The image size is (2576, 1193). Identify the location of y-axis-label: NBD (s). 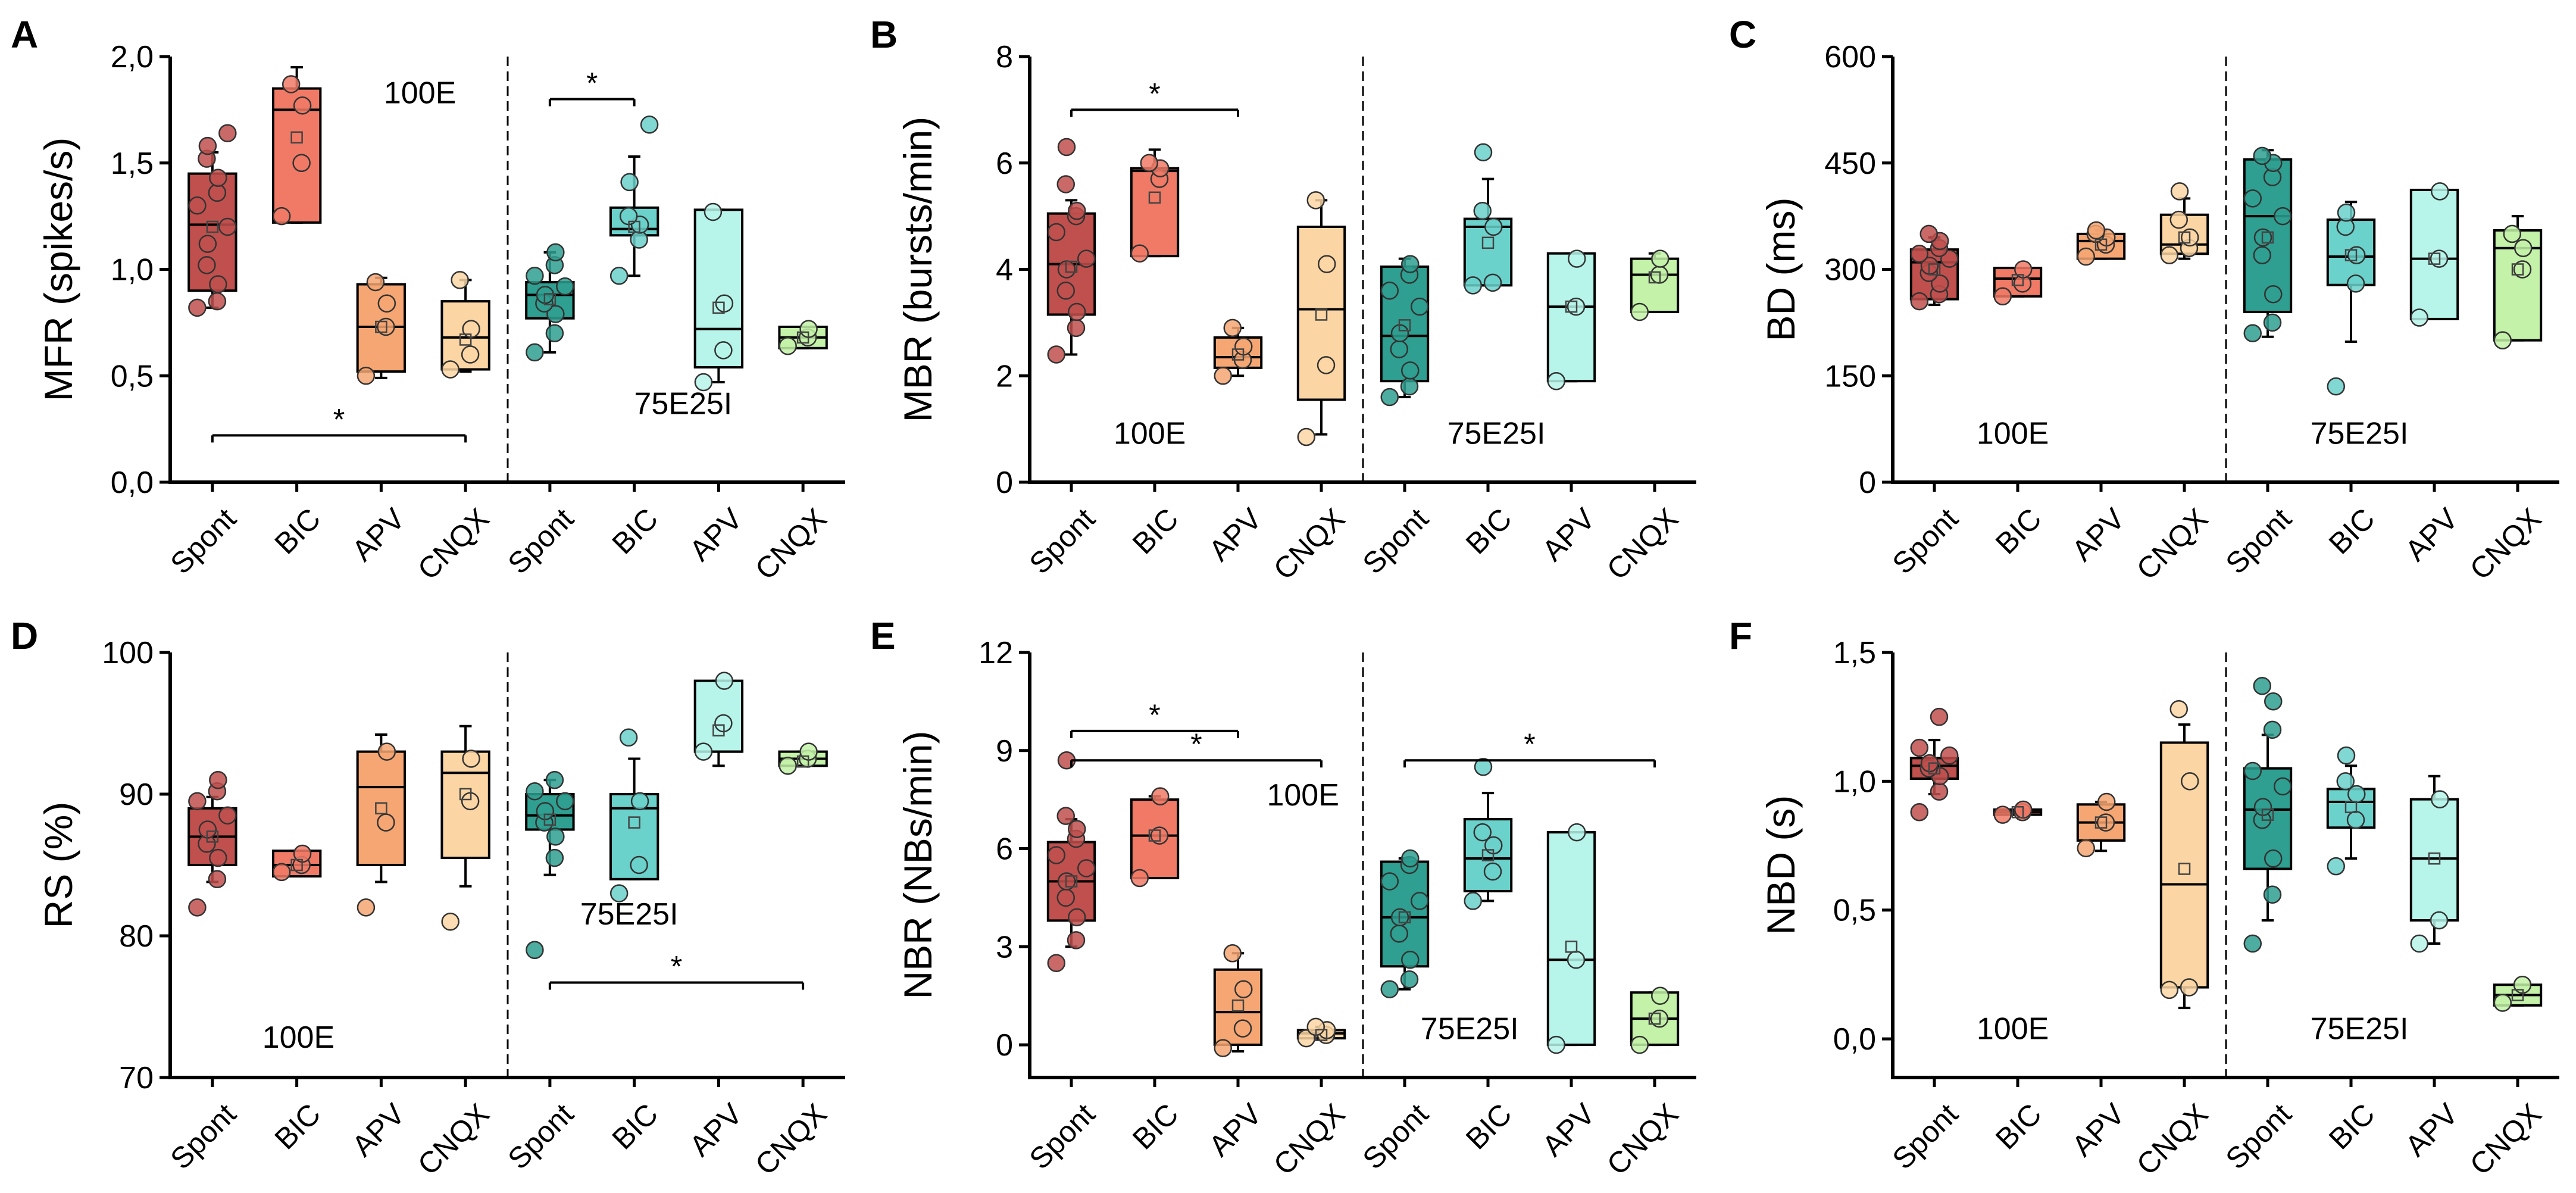
(1781, 865).